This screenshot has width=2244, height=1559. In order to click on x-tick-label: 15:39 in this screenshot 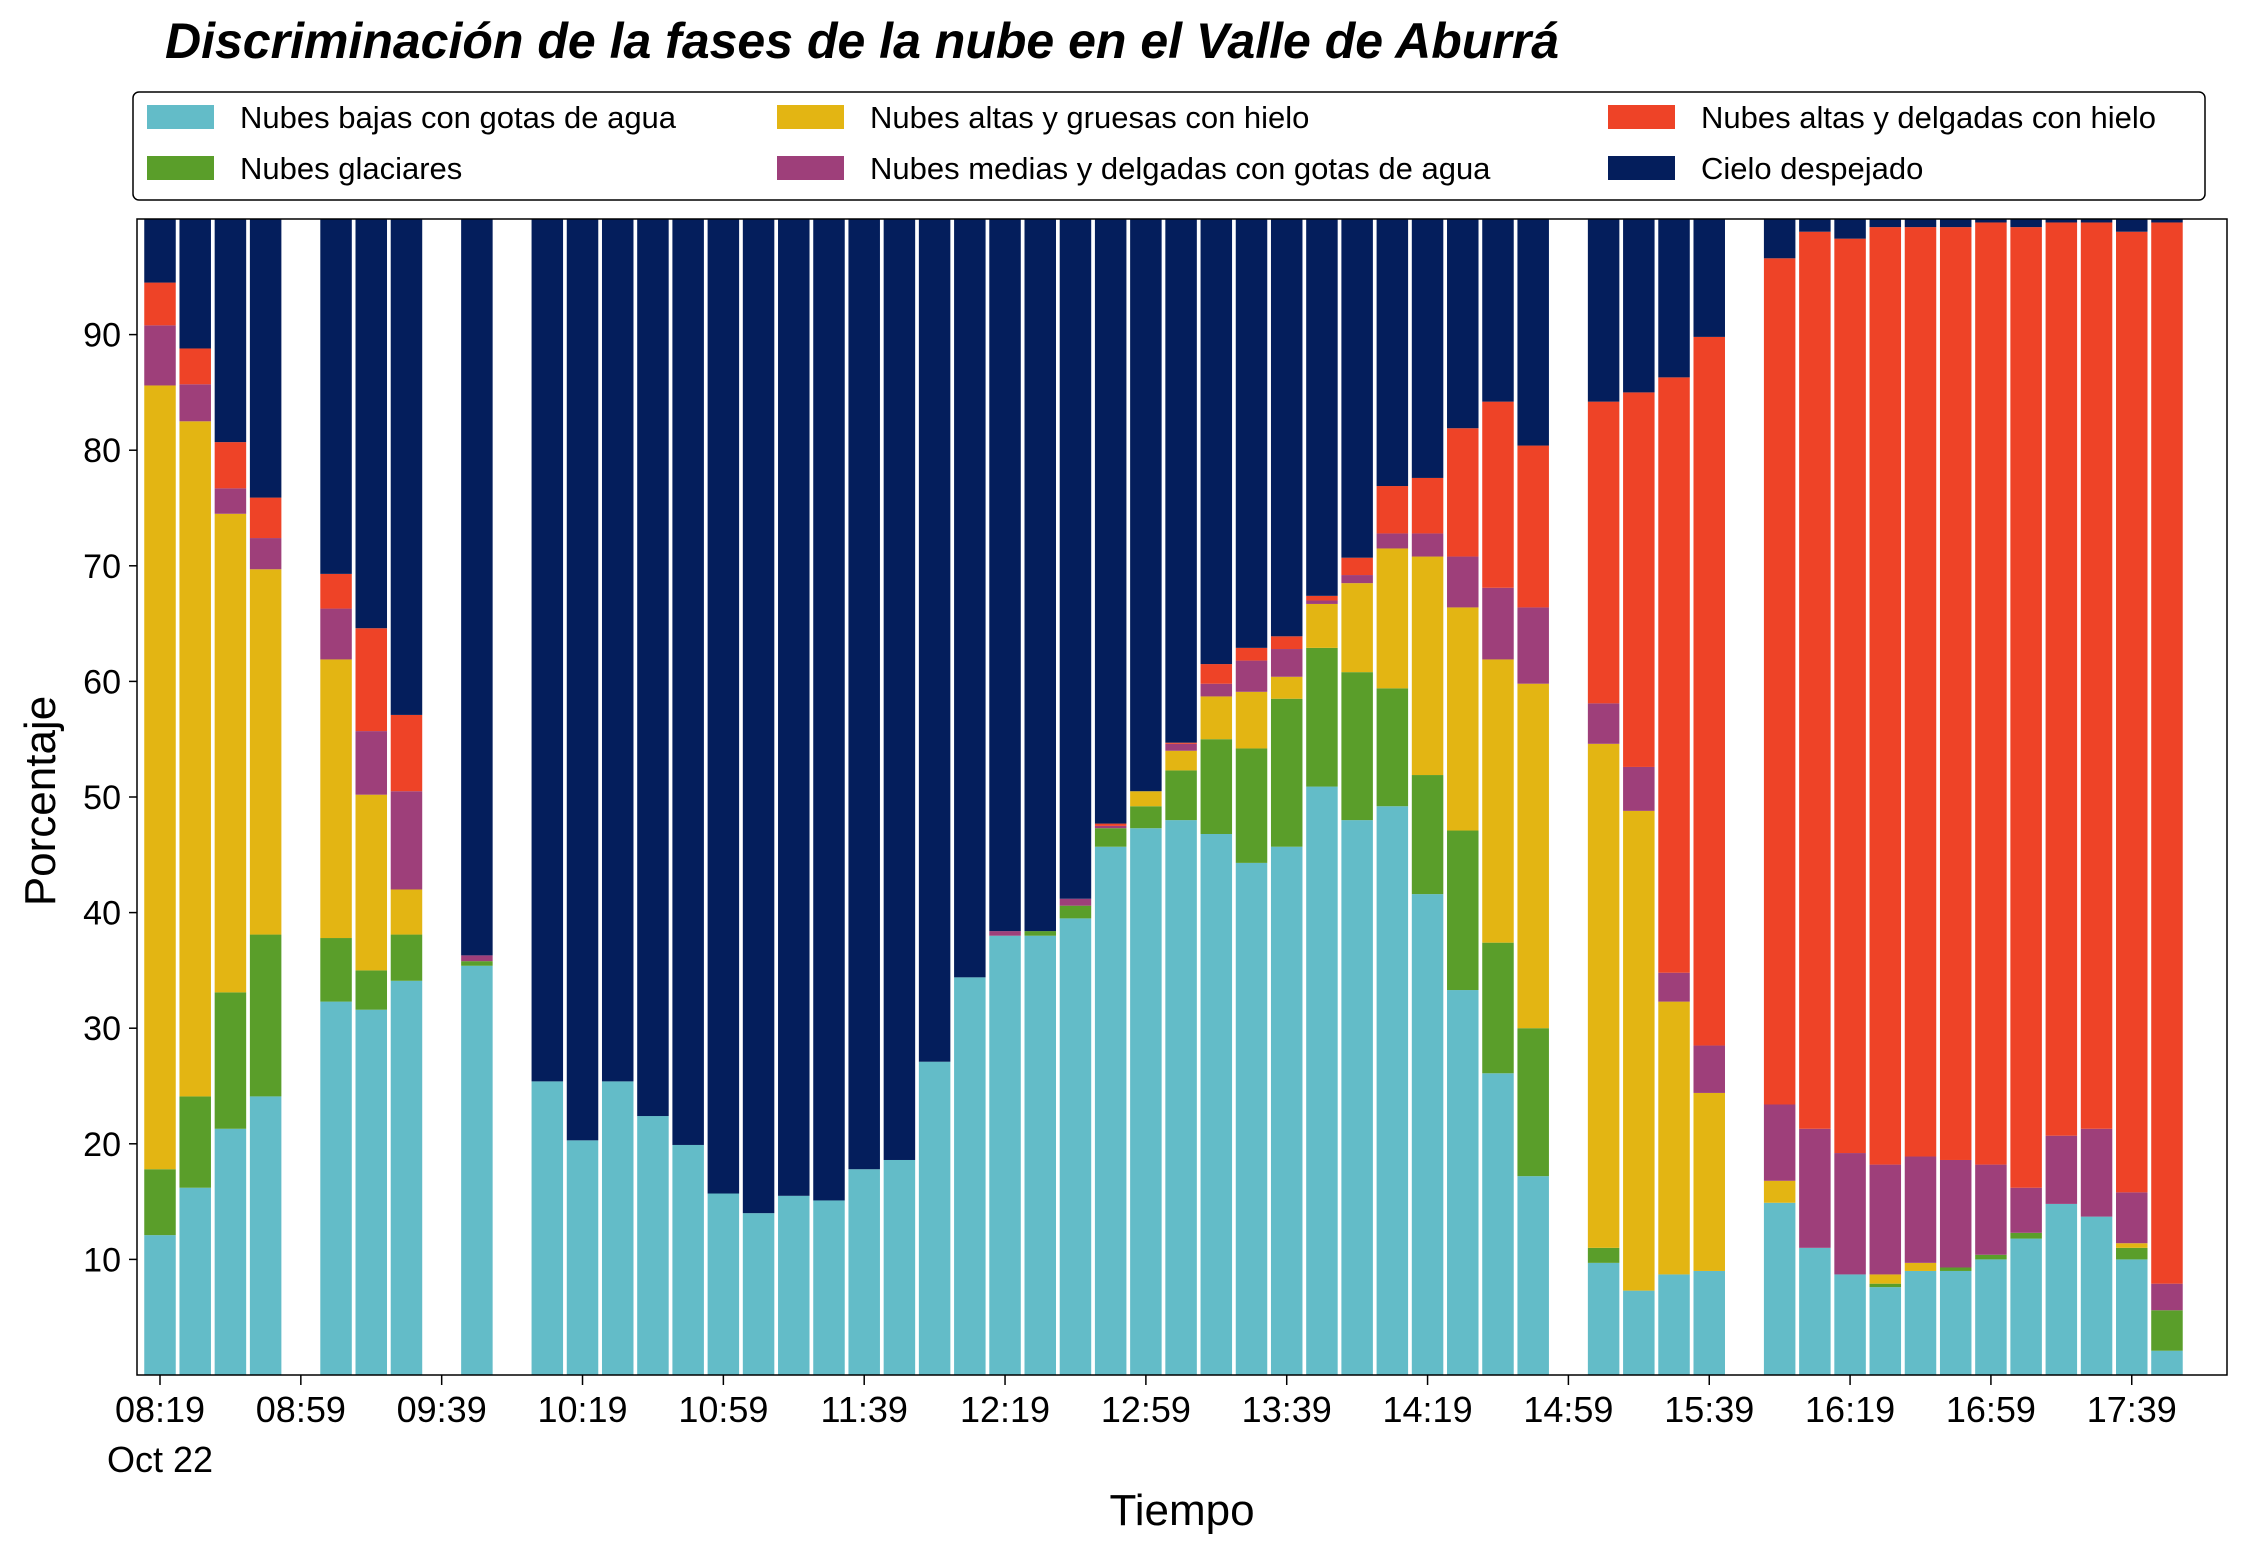, I will do `click(1709, 1409)`.